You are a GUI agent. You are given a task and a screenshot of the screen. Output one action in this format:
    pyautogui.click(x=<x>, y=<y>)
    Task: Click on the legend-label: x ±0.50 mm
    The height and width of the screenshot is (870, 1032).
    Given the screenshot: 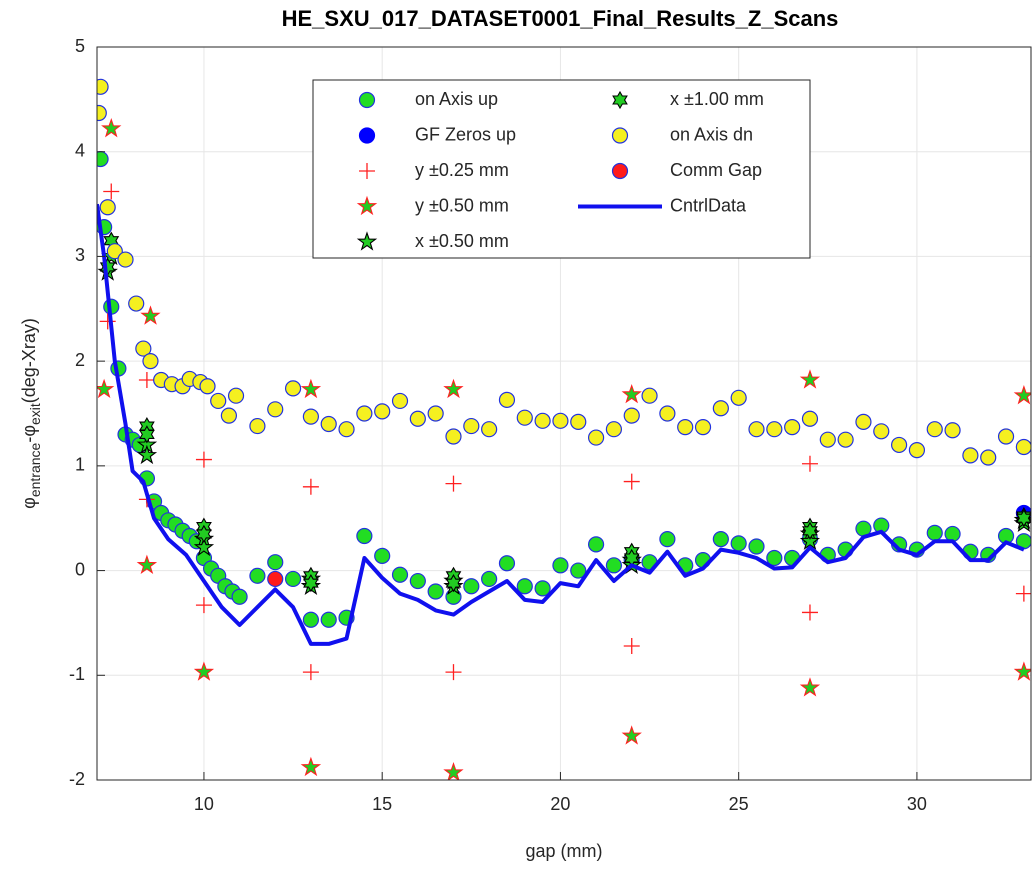 What is the action you would take?
    pyautogui.click(x=462, y=241)
    